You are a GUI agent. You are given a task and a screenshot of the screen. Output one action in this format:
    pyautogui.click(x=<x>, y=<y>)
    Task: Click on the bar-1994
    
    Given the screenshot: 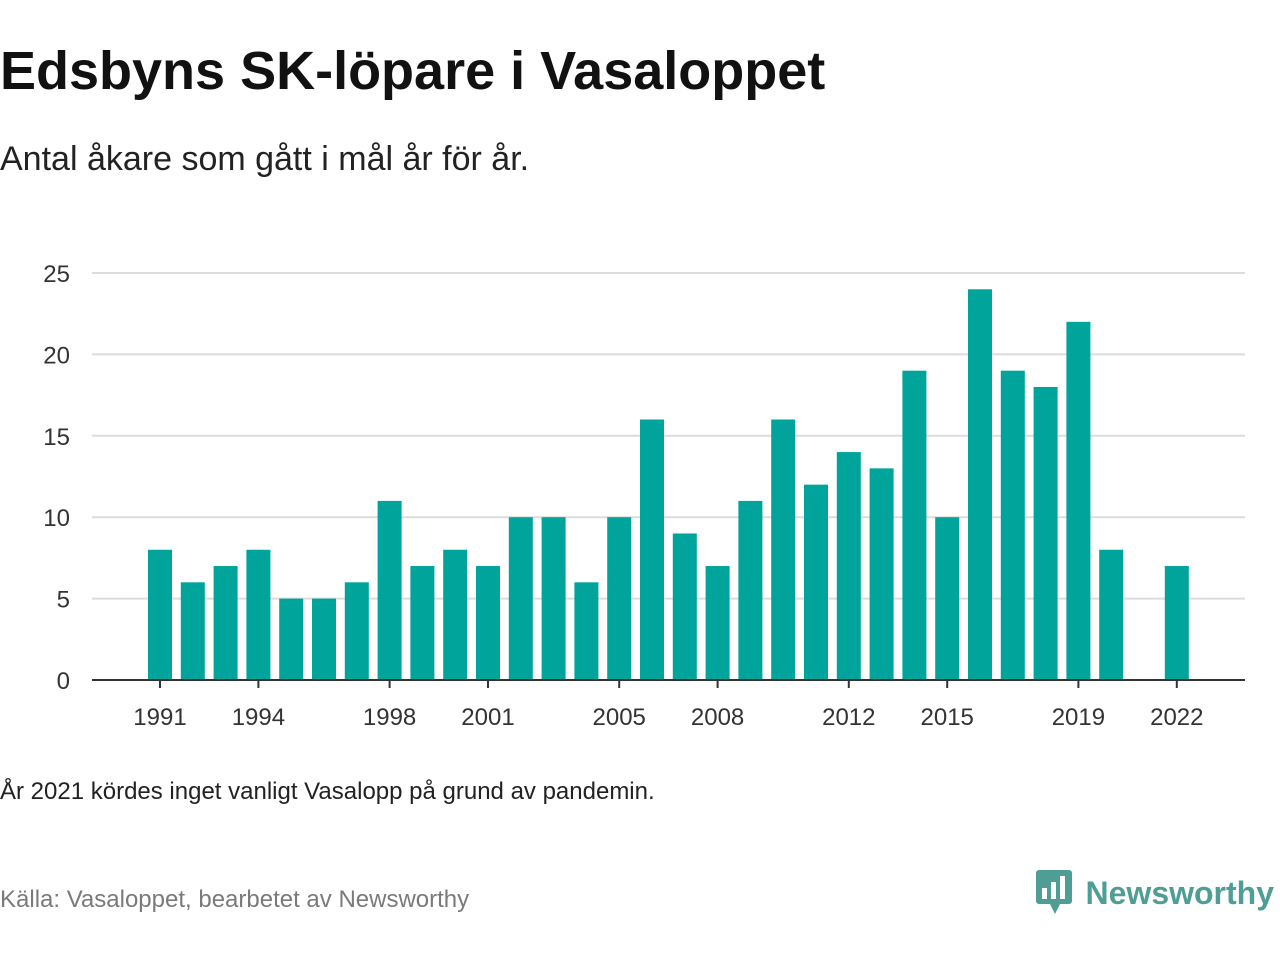 What is the action you would take?
    pyautogui.click(x=258, y=614)
    